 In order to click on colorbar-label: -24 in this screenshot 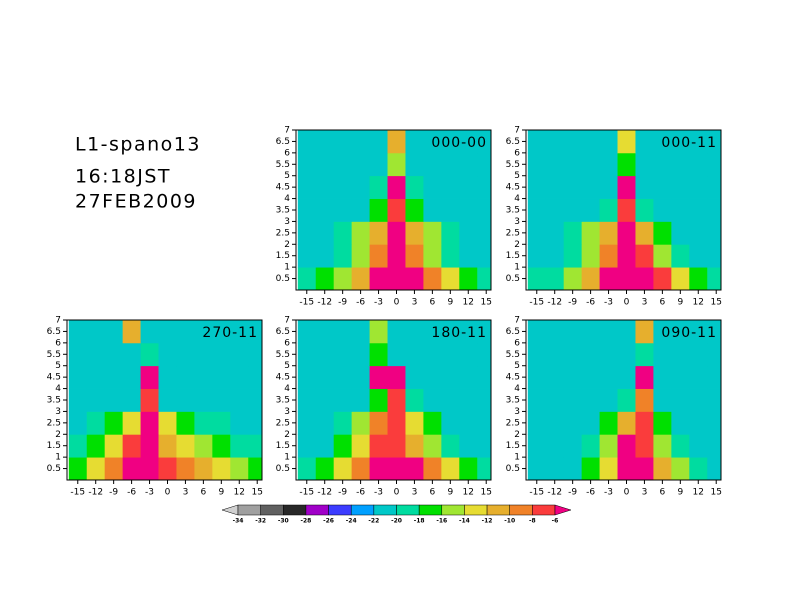, I will do `click(351, 521)`.